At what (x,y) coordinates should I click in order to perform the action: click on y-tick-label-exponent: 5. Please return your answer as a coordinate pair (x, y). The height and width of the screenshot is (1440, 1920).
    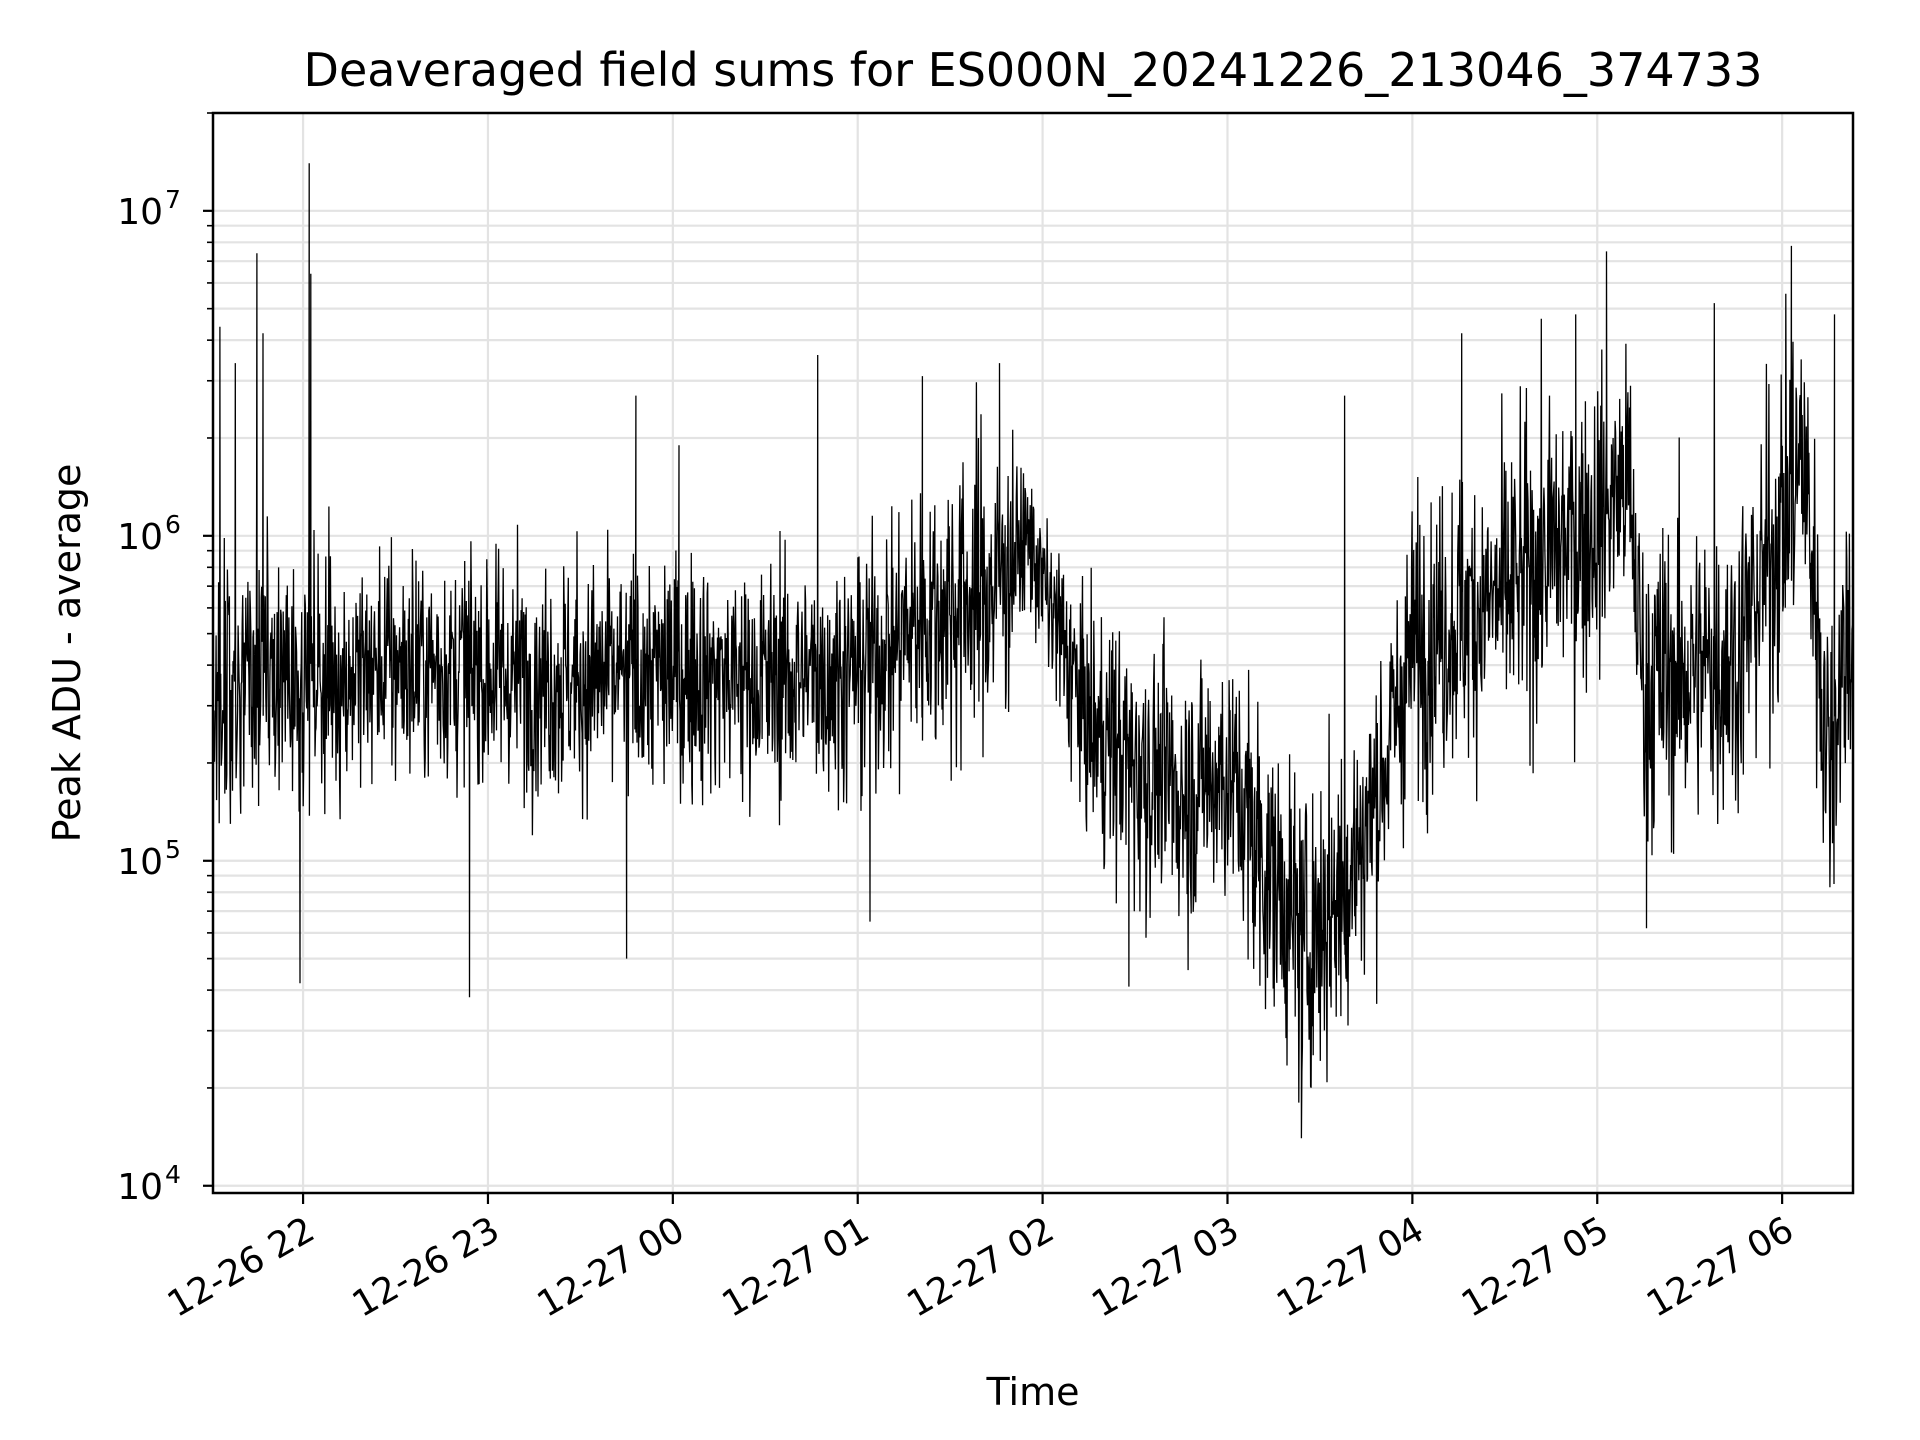
    Looking at the image, I should click on (173, 849).